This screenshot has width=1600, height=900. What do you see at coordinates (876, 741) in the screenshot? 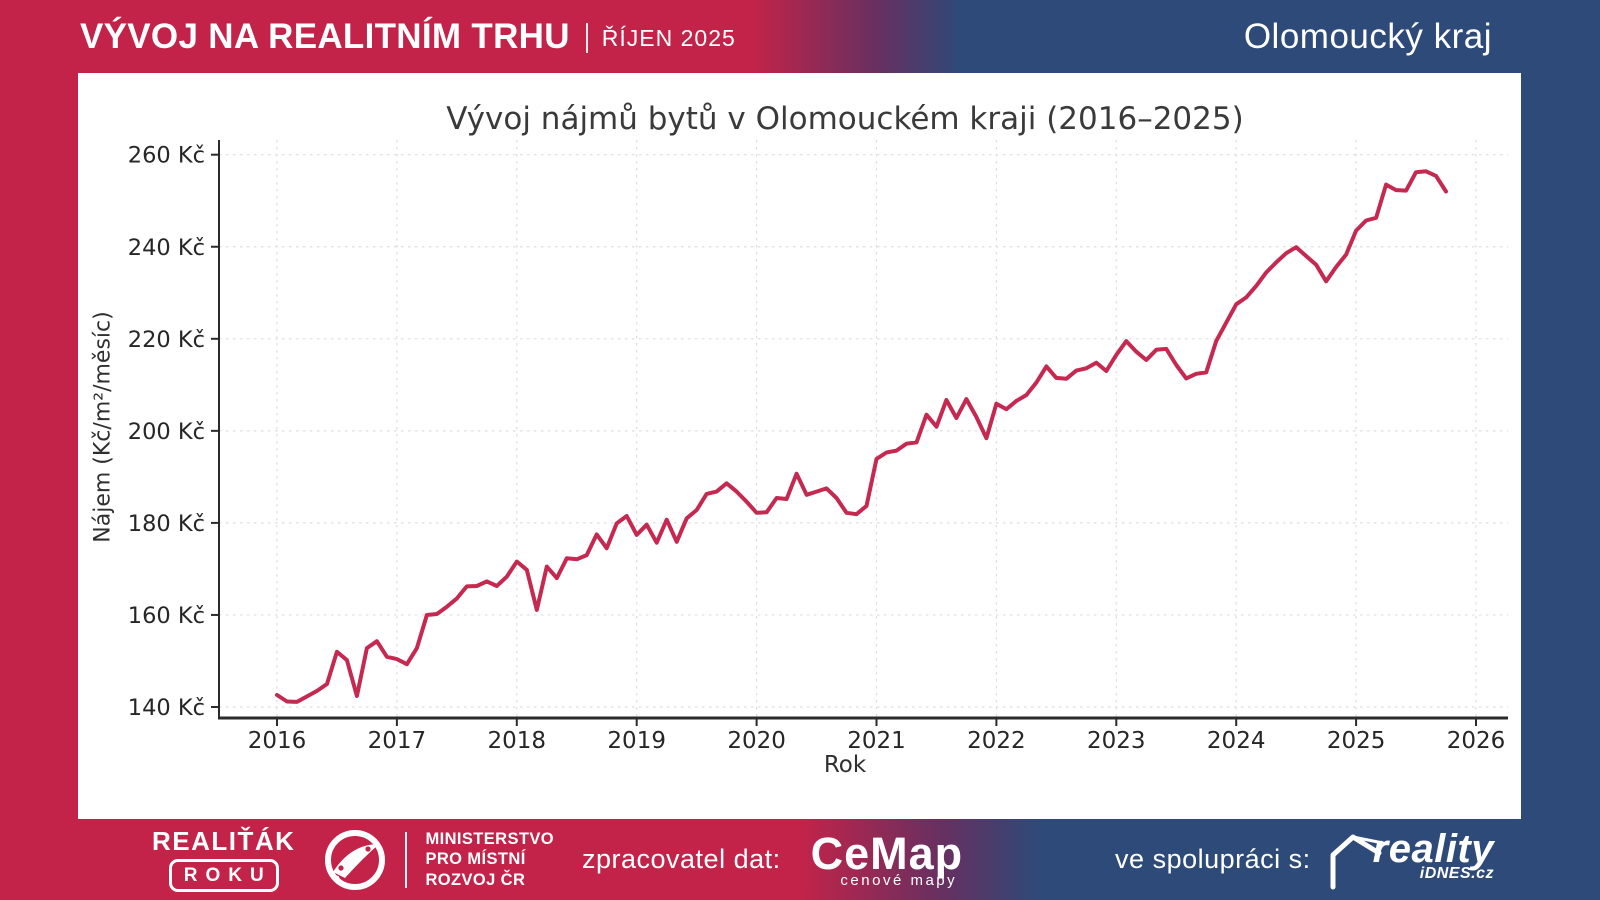
I see `x-tick-label: 2021` at bounding box center [876, 741].